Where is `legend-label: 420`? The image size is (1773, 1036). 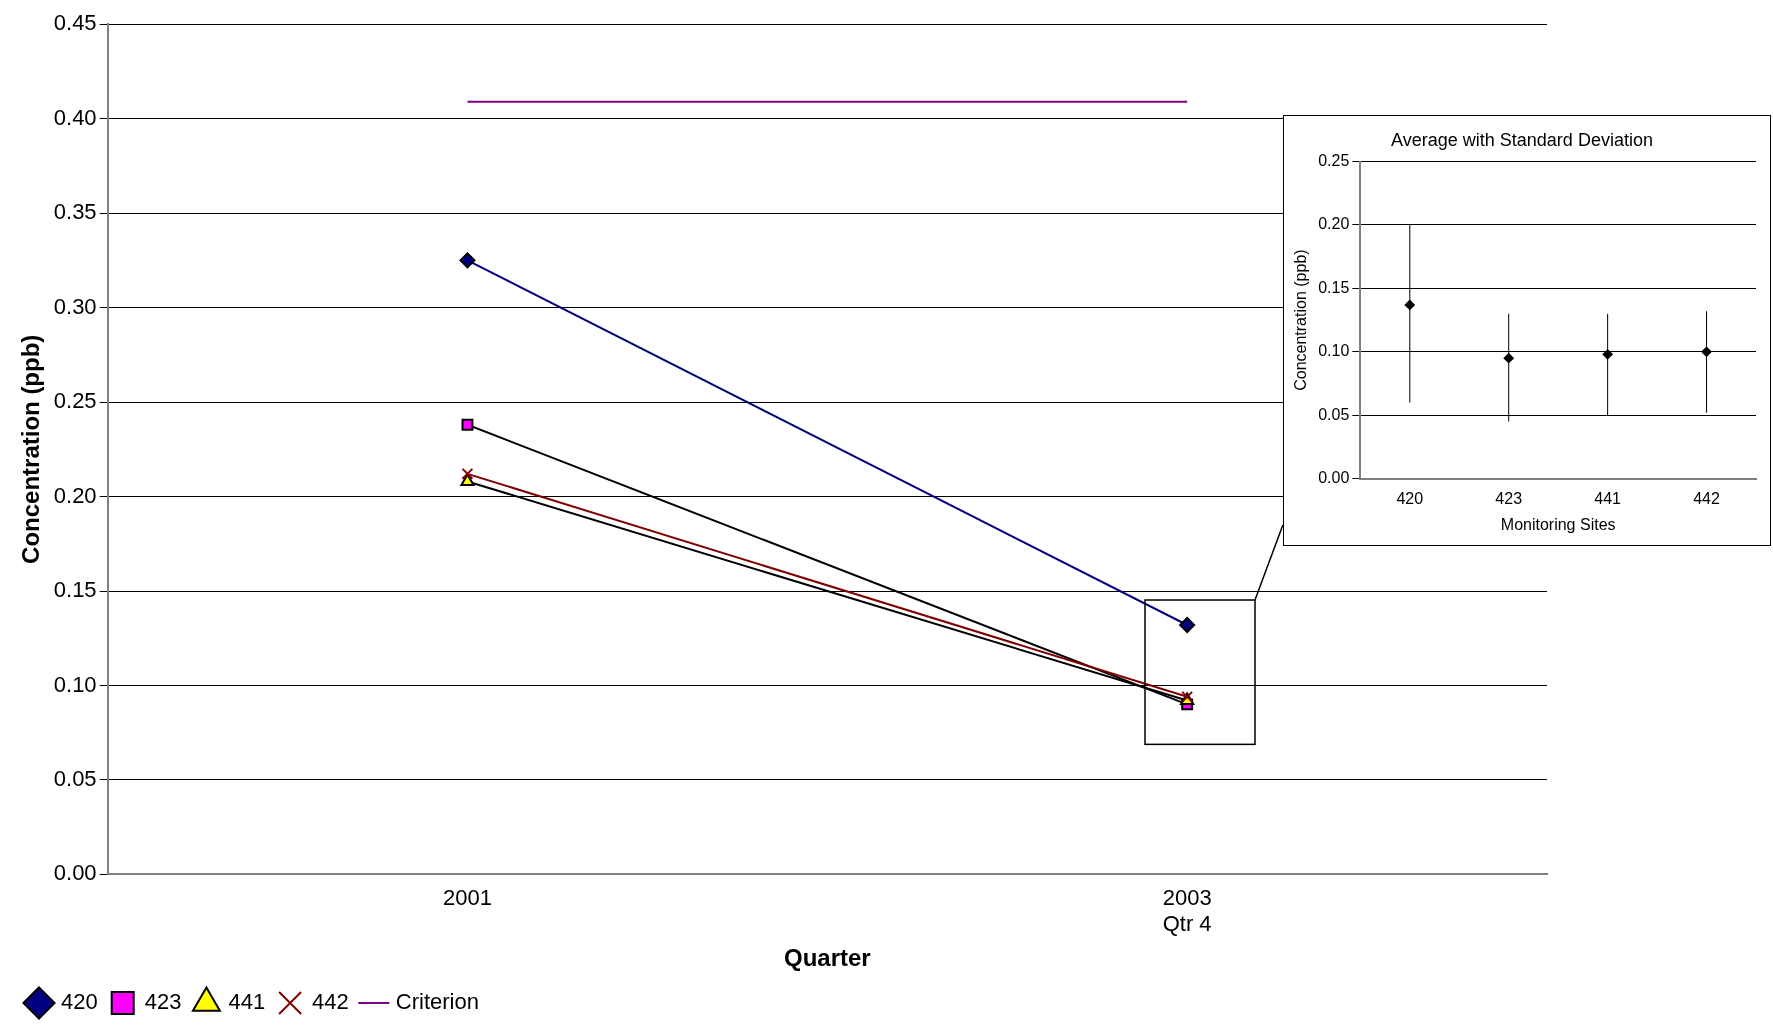
legend-label: 420 is located at coordinates (79, 1002).